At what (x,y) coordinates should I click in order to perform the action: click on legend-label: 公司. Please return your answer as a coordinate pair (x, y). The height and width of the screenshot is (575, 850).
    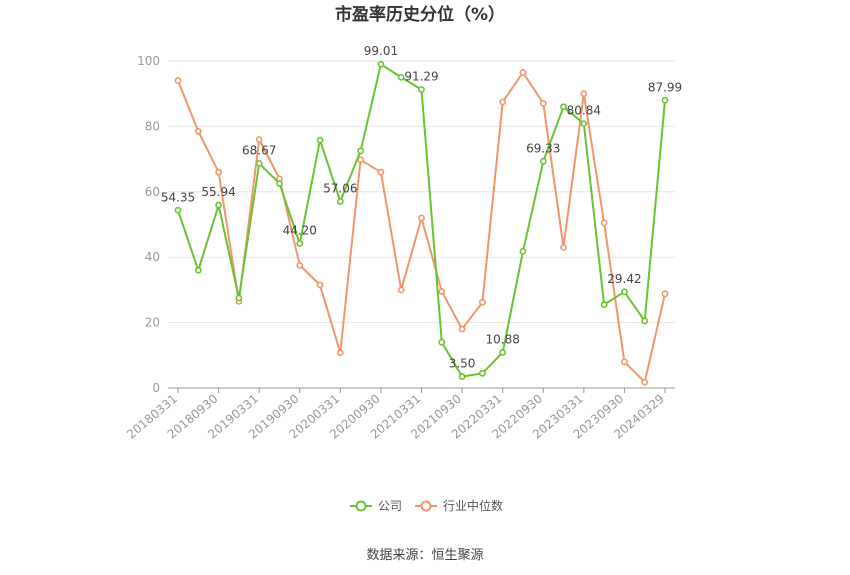
    Looking at the image, I should click on (390, 506).